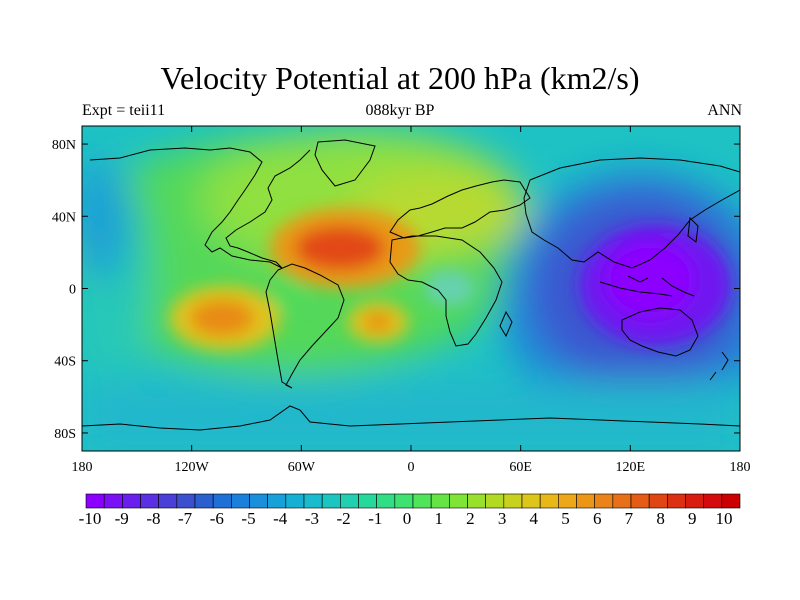 Image resolution: width=800 pixels, height=600 pixels. What do you see at coordinates (400, 78) in the screenshot?
I see `page-title: Velocity Potential at 200 hPa (km2/s)` at bounding box center [400, 78].